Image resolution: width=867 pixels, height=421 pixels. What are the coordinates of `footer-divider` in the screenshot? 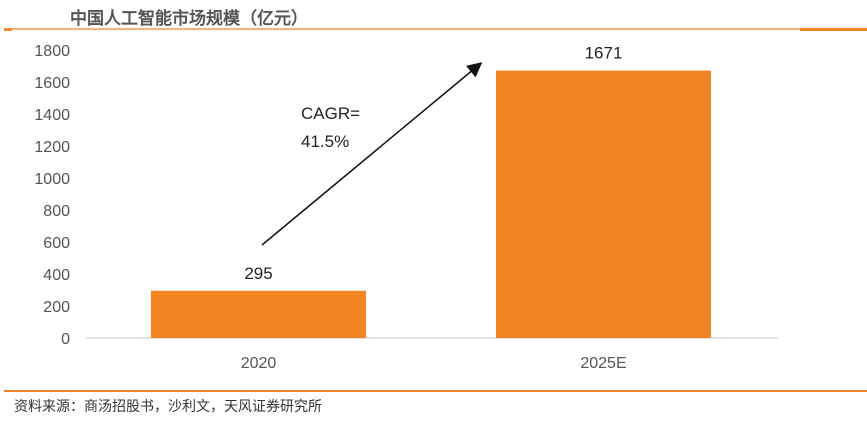 It's located at (435, 391).